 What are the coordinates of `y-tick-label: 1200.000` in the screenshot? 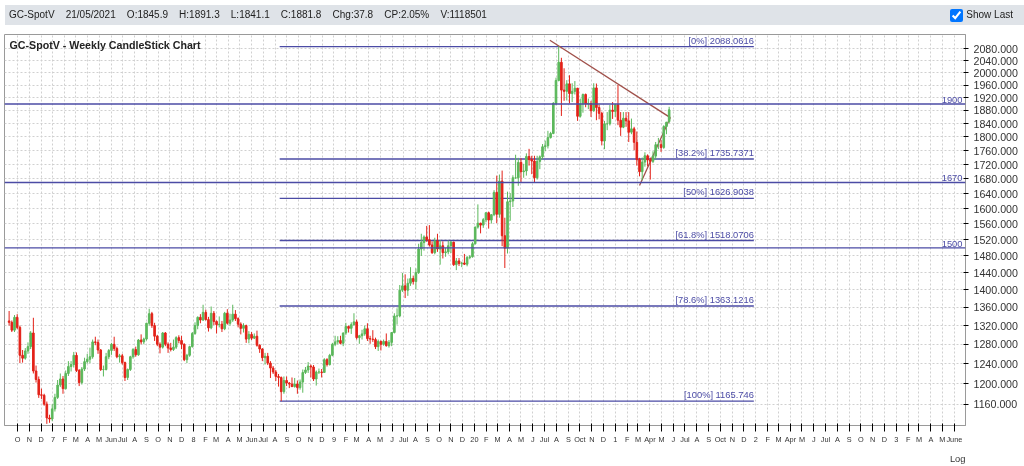 It's located at (996, 383).